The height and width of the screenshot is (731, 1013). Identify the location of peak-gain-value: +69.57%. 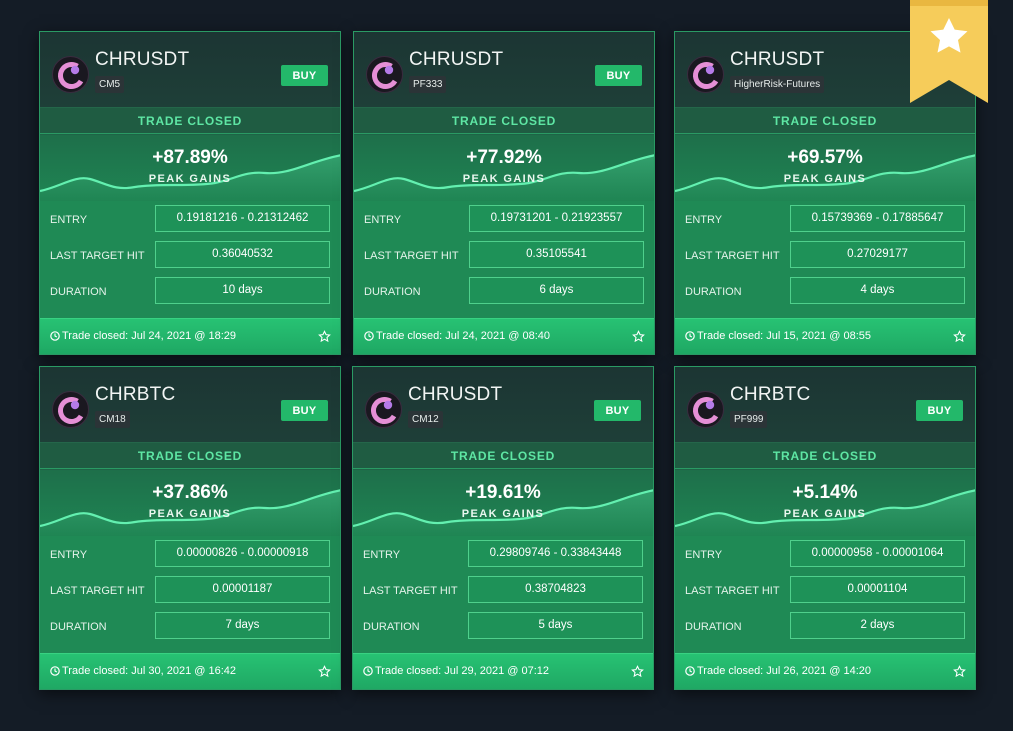
(825, 157).